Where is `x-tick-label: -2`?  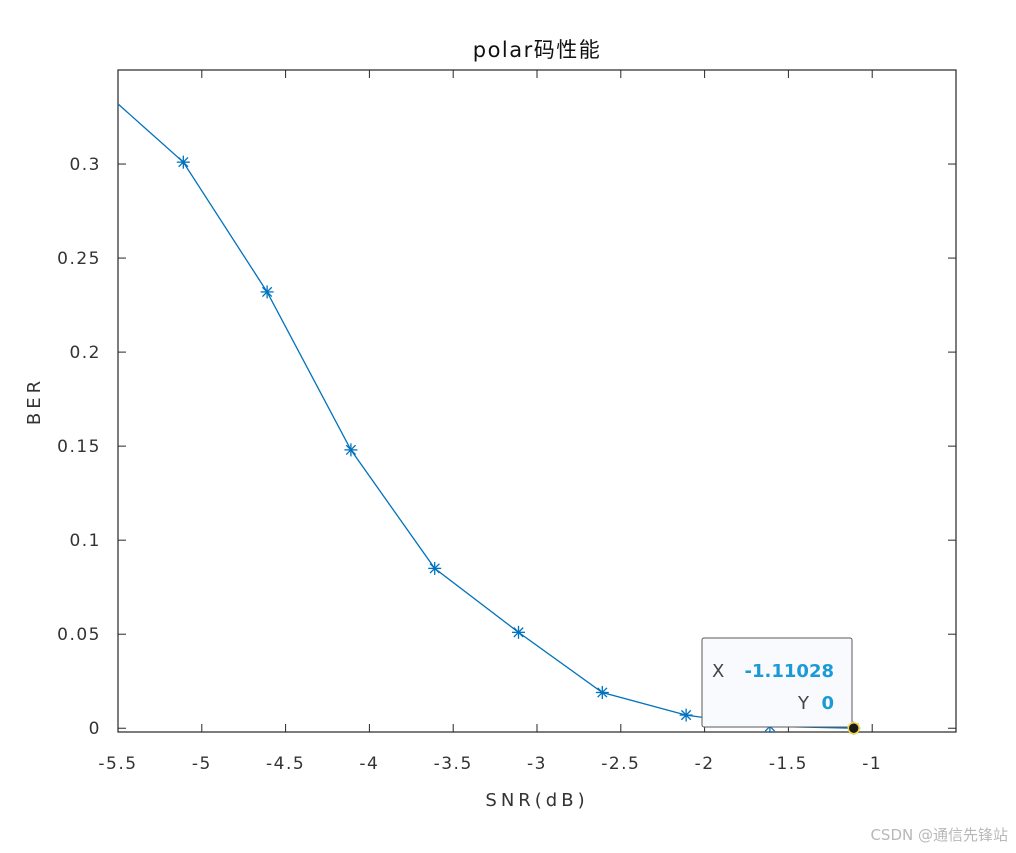 x-tick-label: -2 is located at coordinates (705, 764).